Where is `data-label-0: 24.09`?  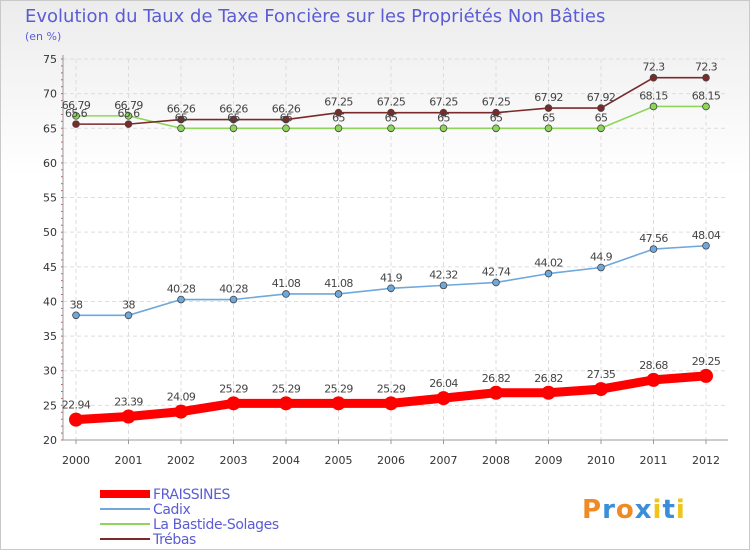 data-label-0: 24.09 is located at coordinates (181, 397).